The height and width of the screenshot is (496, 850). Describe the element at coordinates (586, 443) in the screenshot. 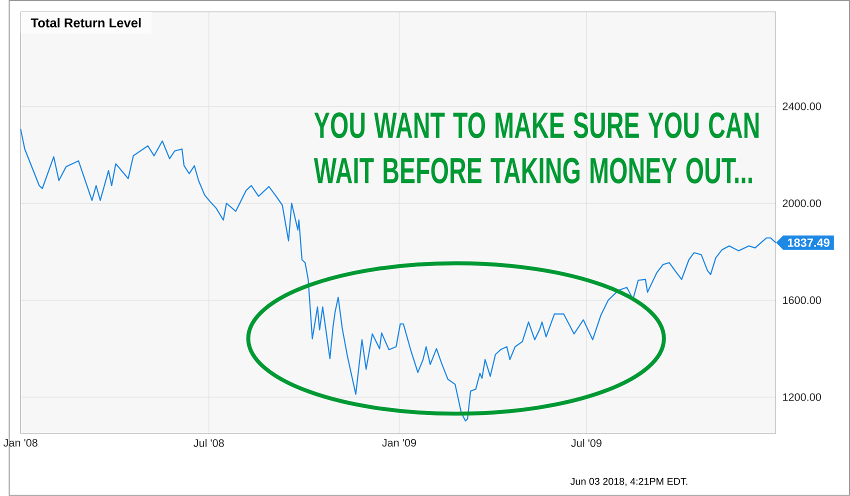

I see `x-tick-label: Jul '09` at that location.